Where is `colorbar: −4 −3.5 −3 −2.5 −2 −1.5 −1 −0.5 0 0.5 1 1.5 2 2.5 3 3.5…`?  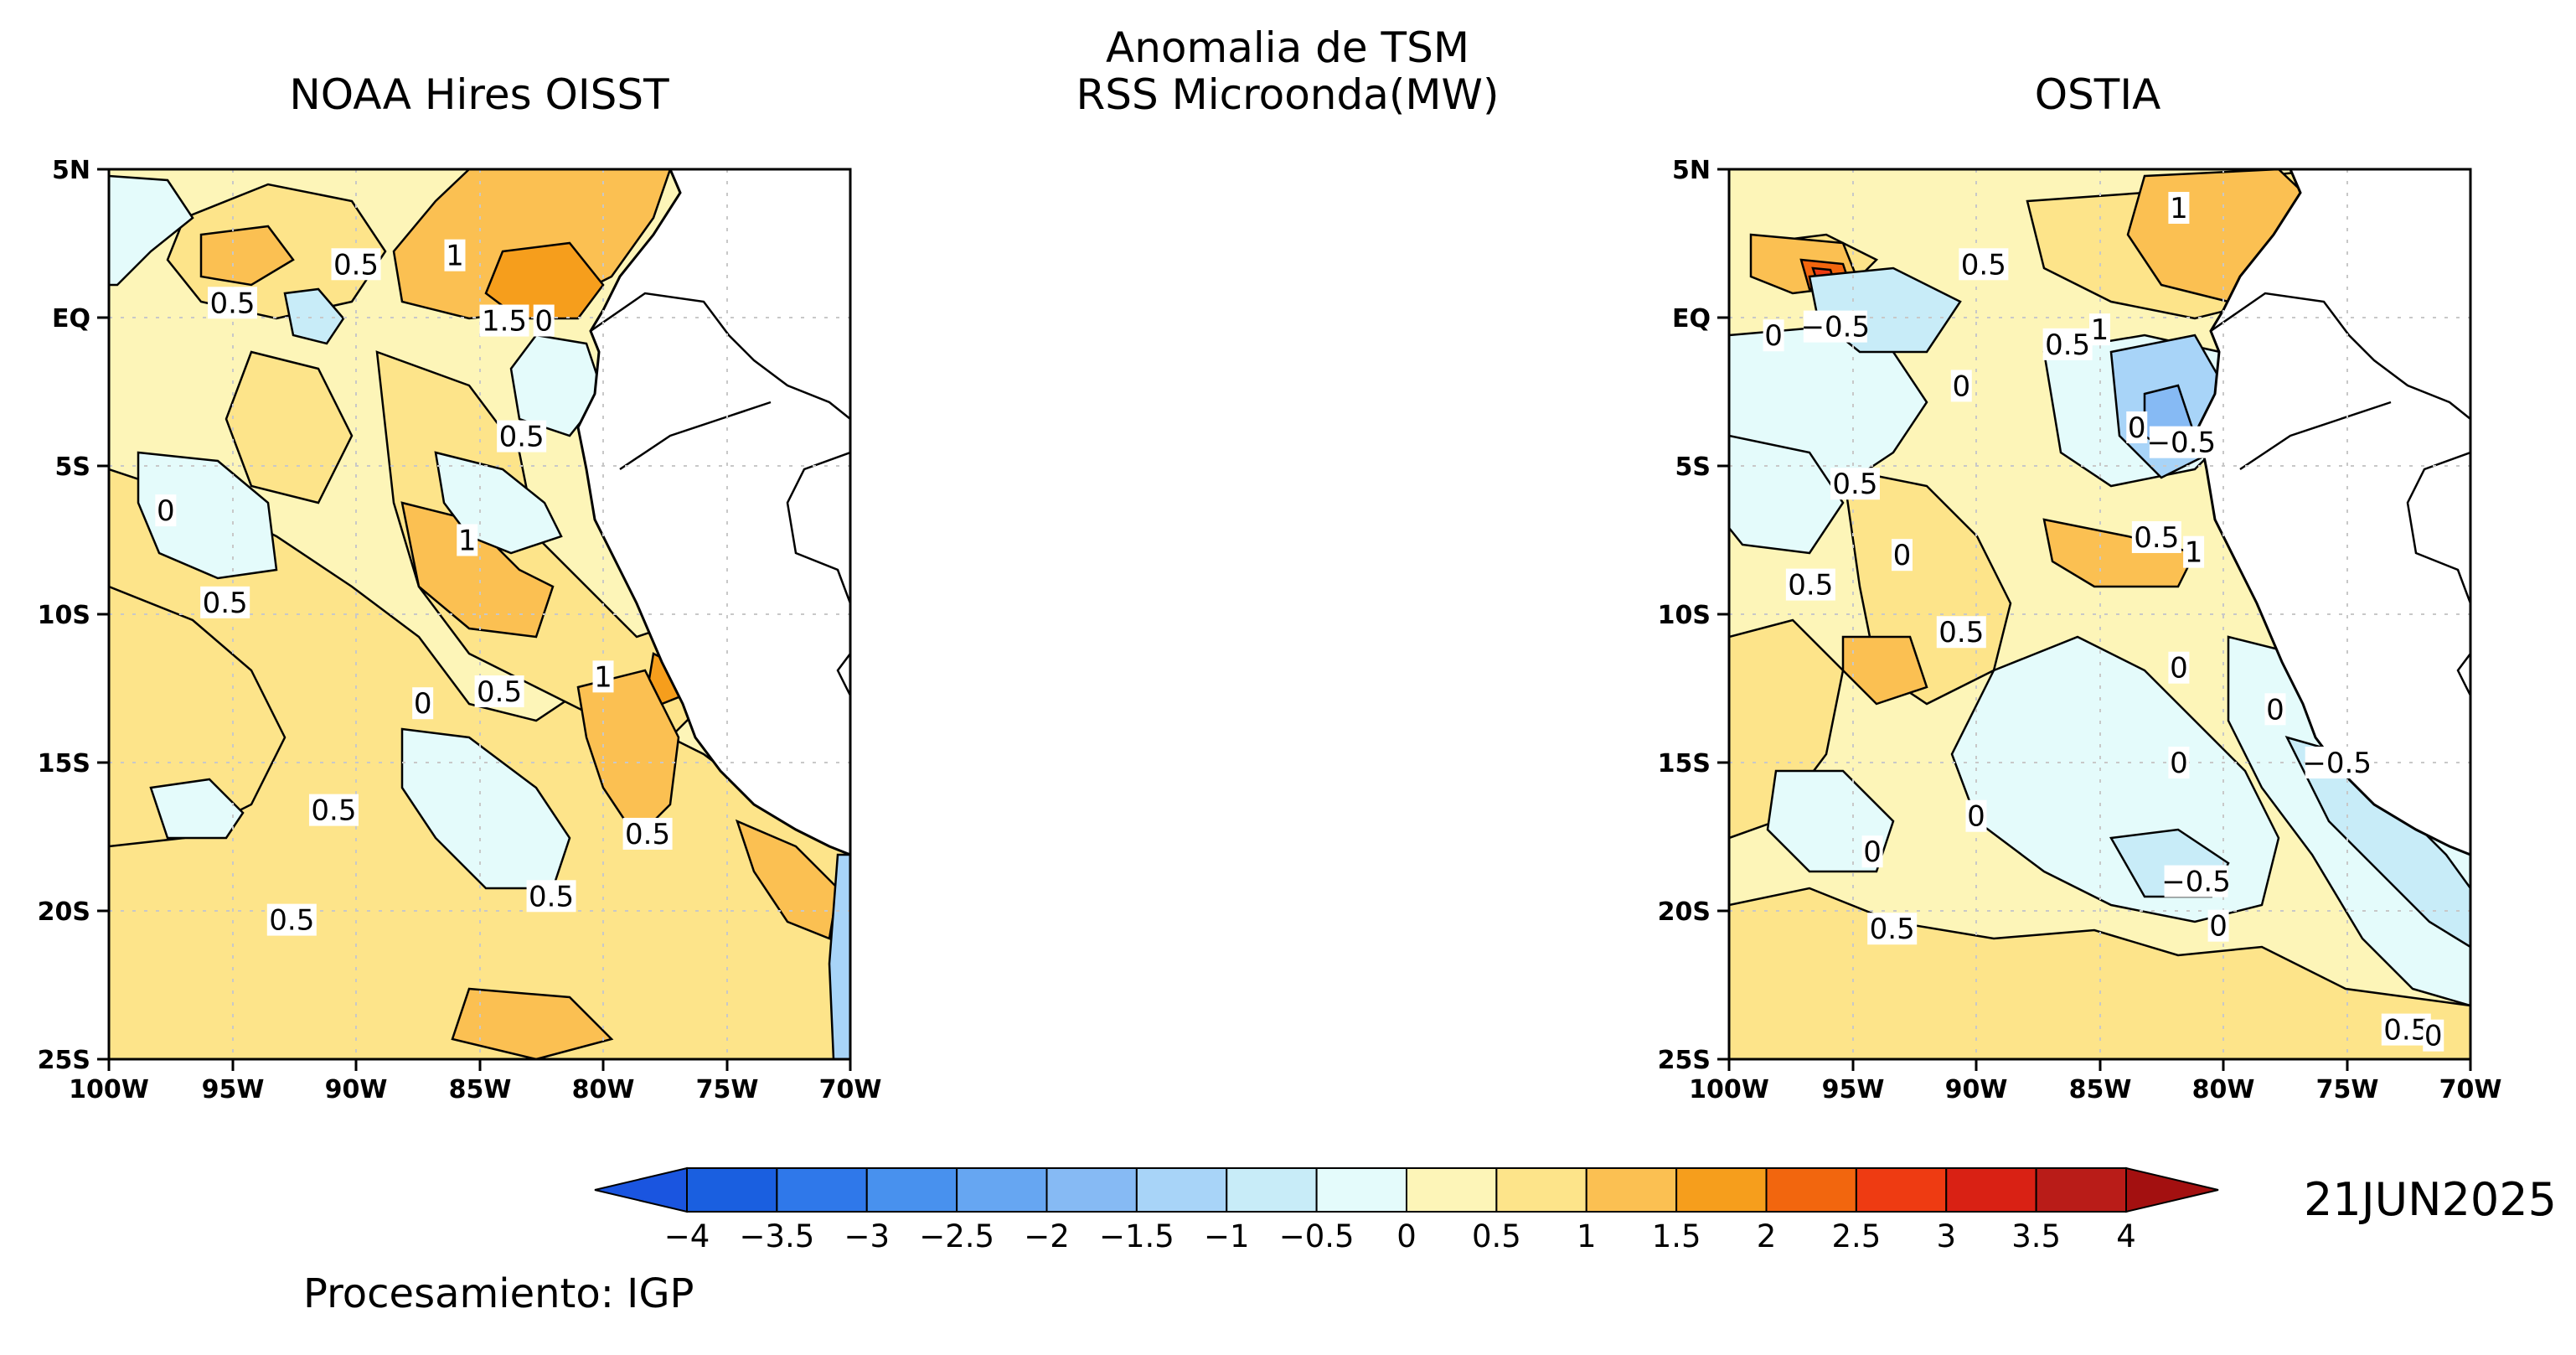
colorbar: −4 −3.5 −3 −2.5 −2 −1.5 −1 −0.5 0 0.5 1 1.5 2 2.5 3 3.5… is located at coordinates (1406, 1210).